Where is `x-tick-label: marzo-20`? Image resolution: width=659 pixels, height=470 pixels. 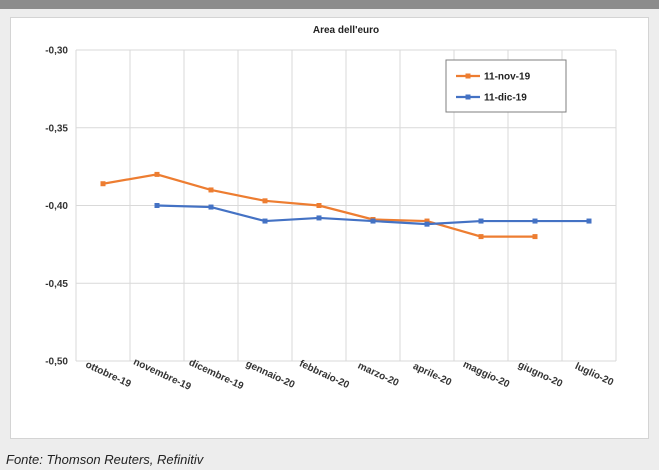 x-tick-label: marzo-20 is located at coordinates (378, 374).